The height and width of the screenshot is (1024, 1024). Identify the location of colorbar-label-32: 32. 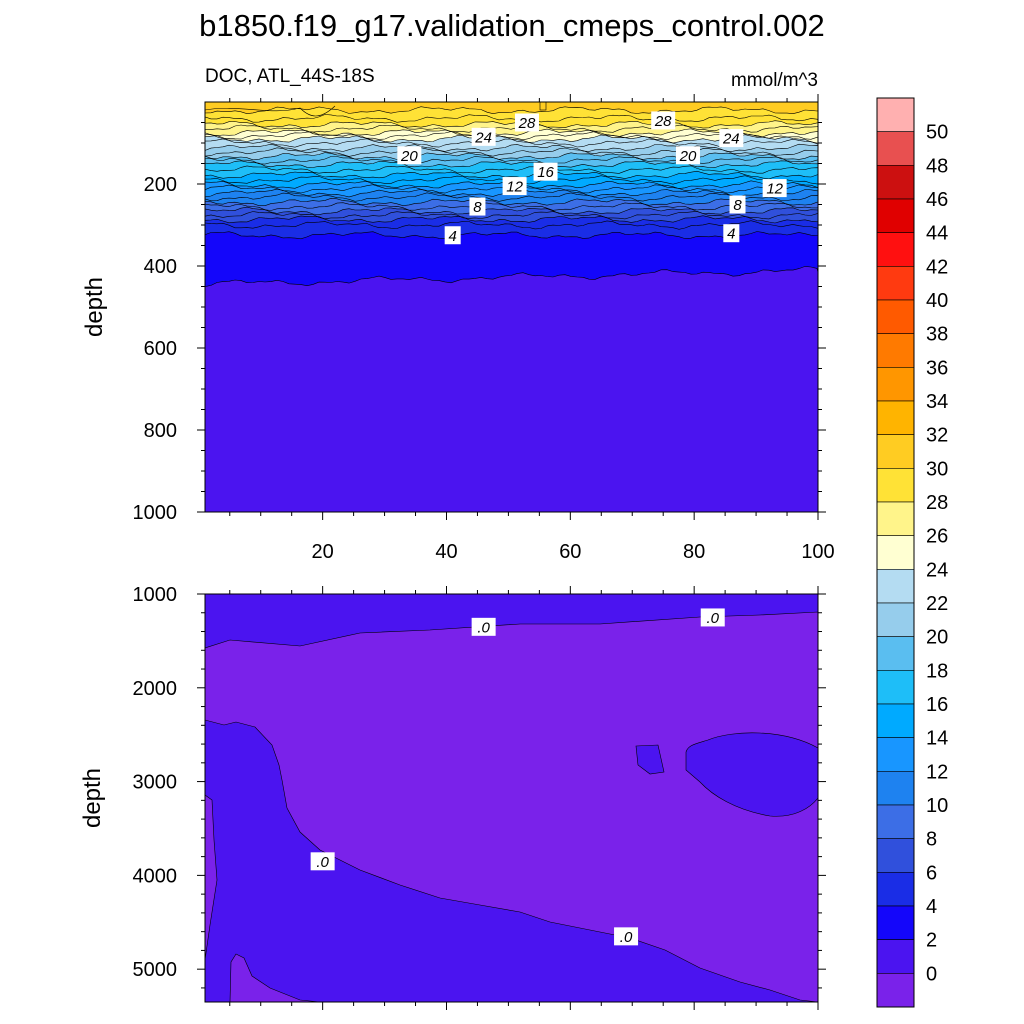
(937, 436).